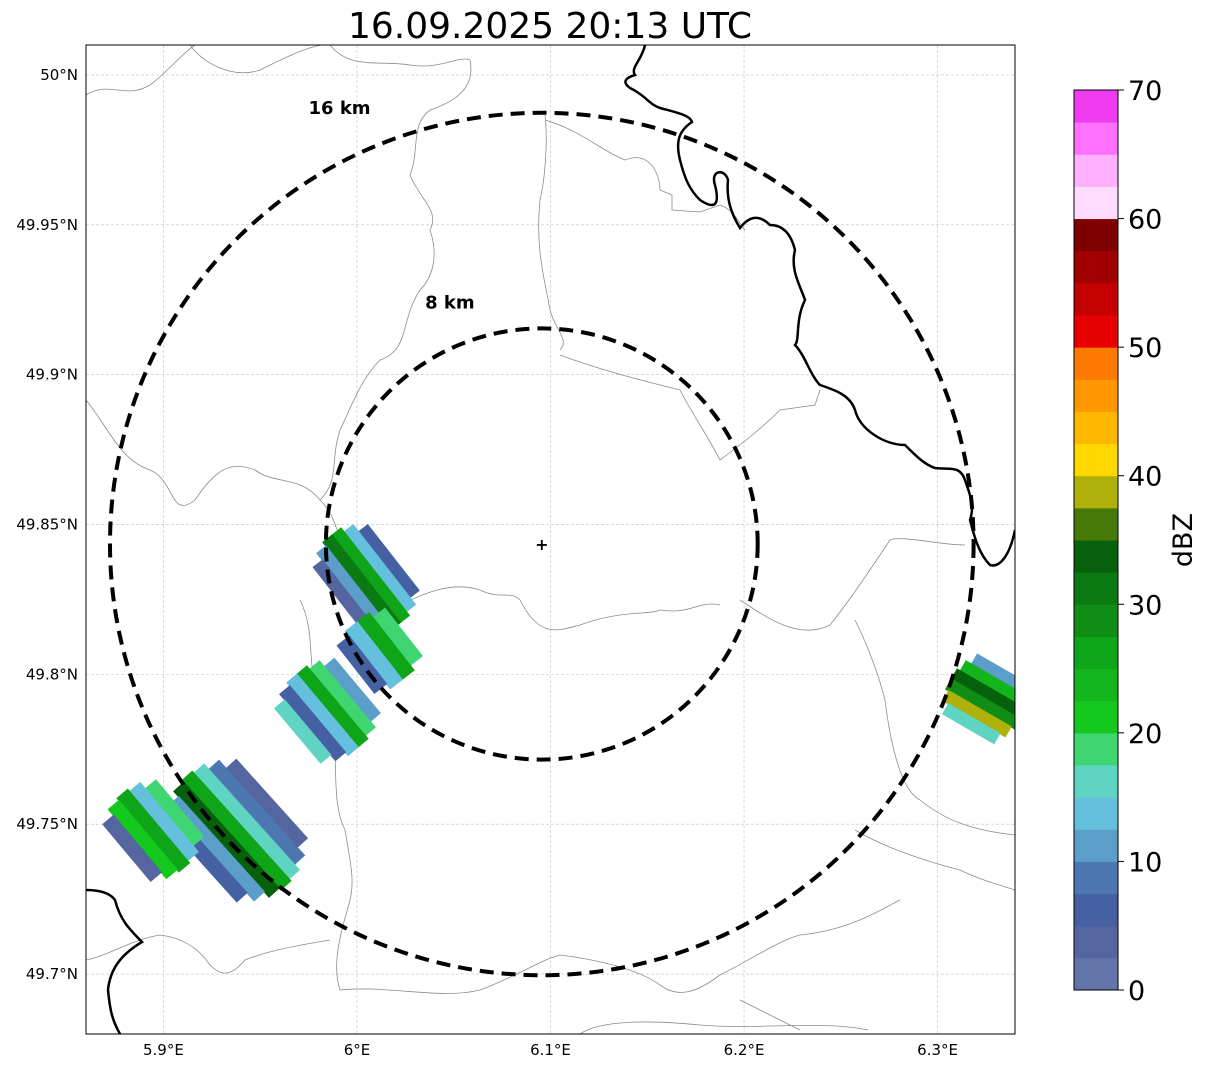 The width and height of the screenshot is (1207, 1069). What do you see at coordinates (392, 206) in the screenshot?
I see `range-ring-labels: 8 km 16 km` at bounding box center [392, 206].